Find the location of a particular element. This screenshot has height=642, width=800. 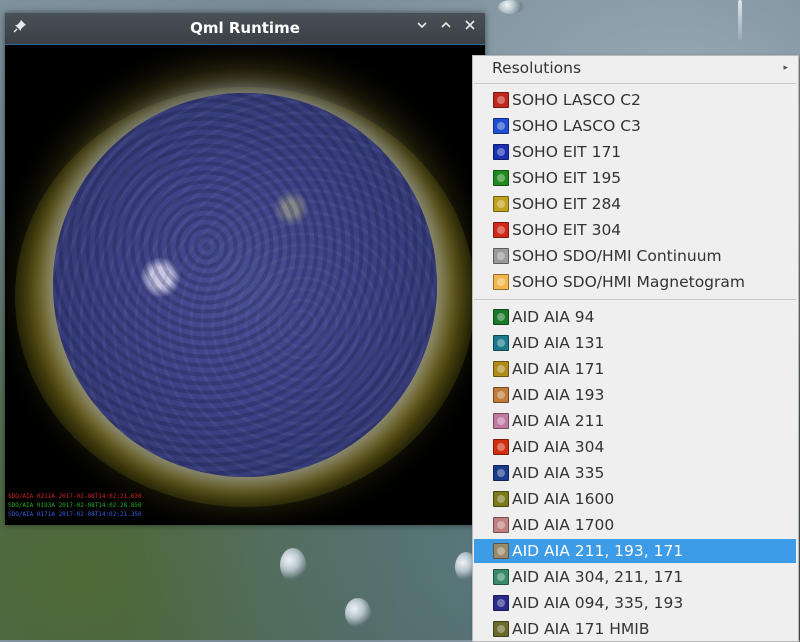

menu-item-label: SOHO EIT 171 is located at coordinates (567, 152).